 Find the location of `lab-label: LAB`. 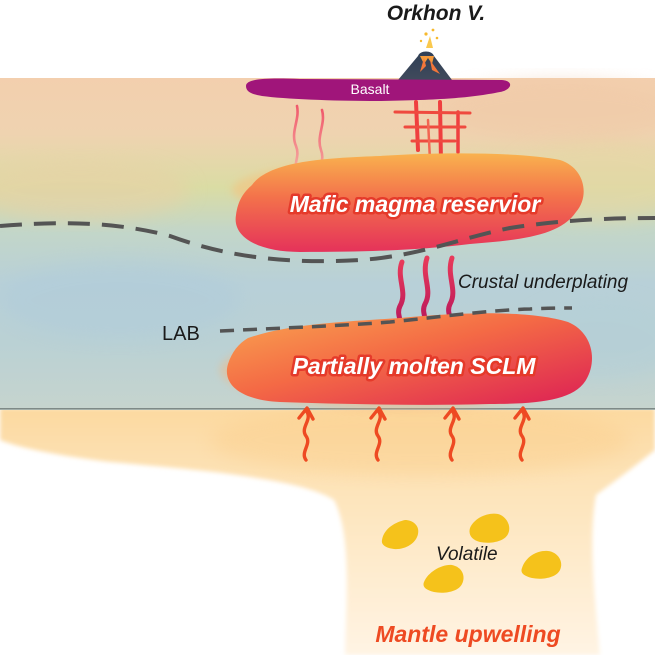

lab-label: LAB is located at coordinates (181, 334).